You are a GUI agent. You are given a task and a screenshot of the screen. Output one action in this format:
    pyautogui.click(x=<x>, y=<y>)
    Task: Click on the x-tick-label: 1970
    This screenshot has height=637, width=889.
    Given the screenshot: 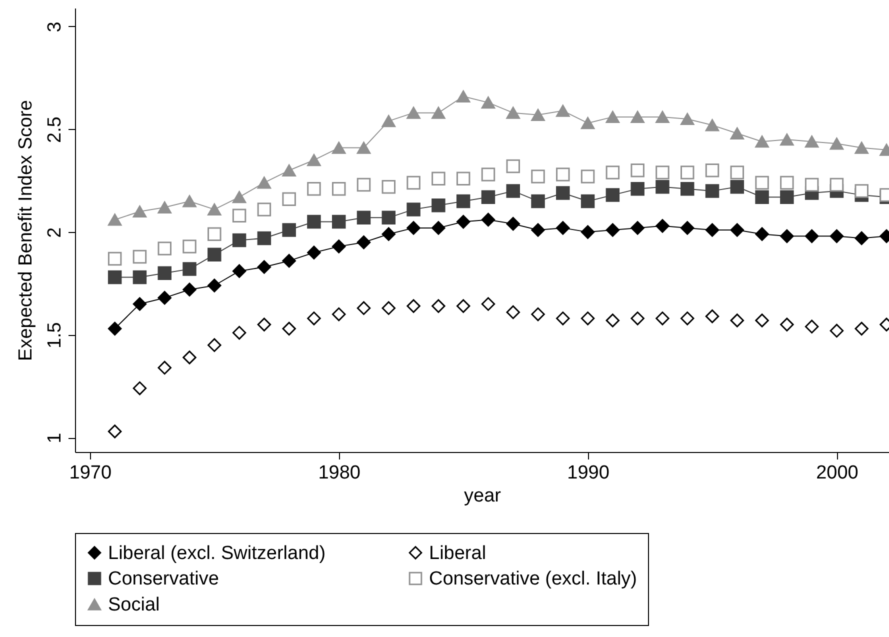 What is the action you would take?
    pyautogui.click(x=90, y=473)
    